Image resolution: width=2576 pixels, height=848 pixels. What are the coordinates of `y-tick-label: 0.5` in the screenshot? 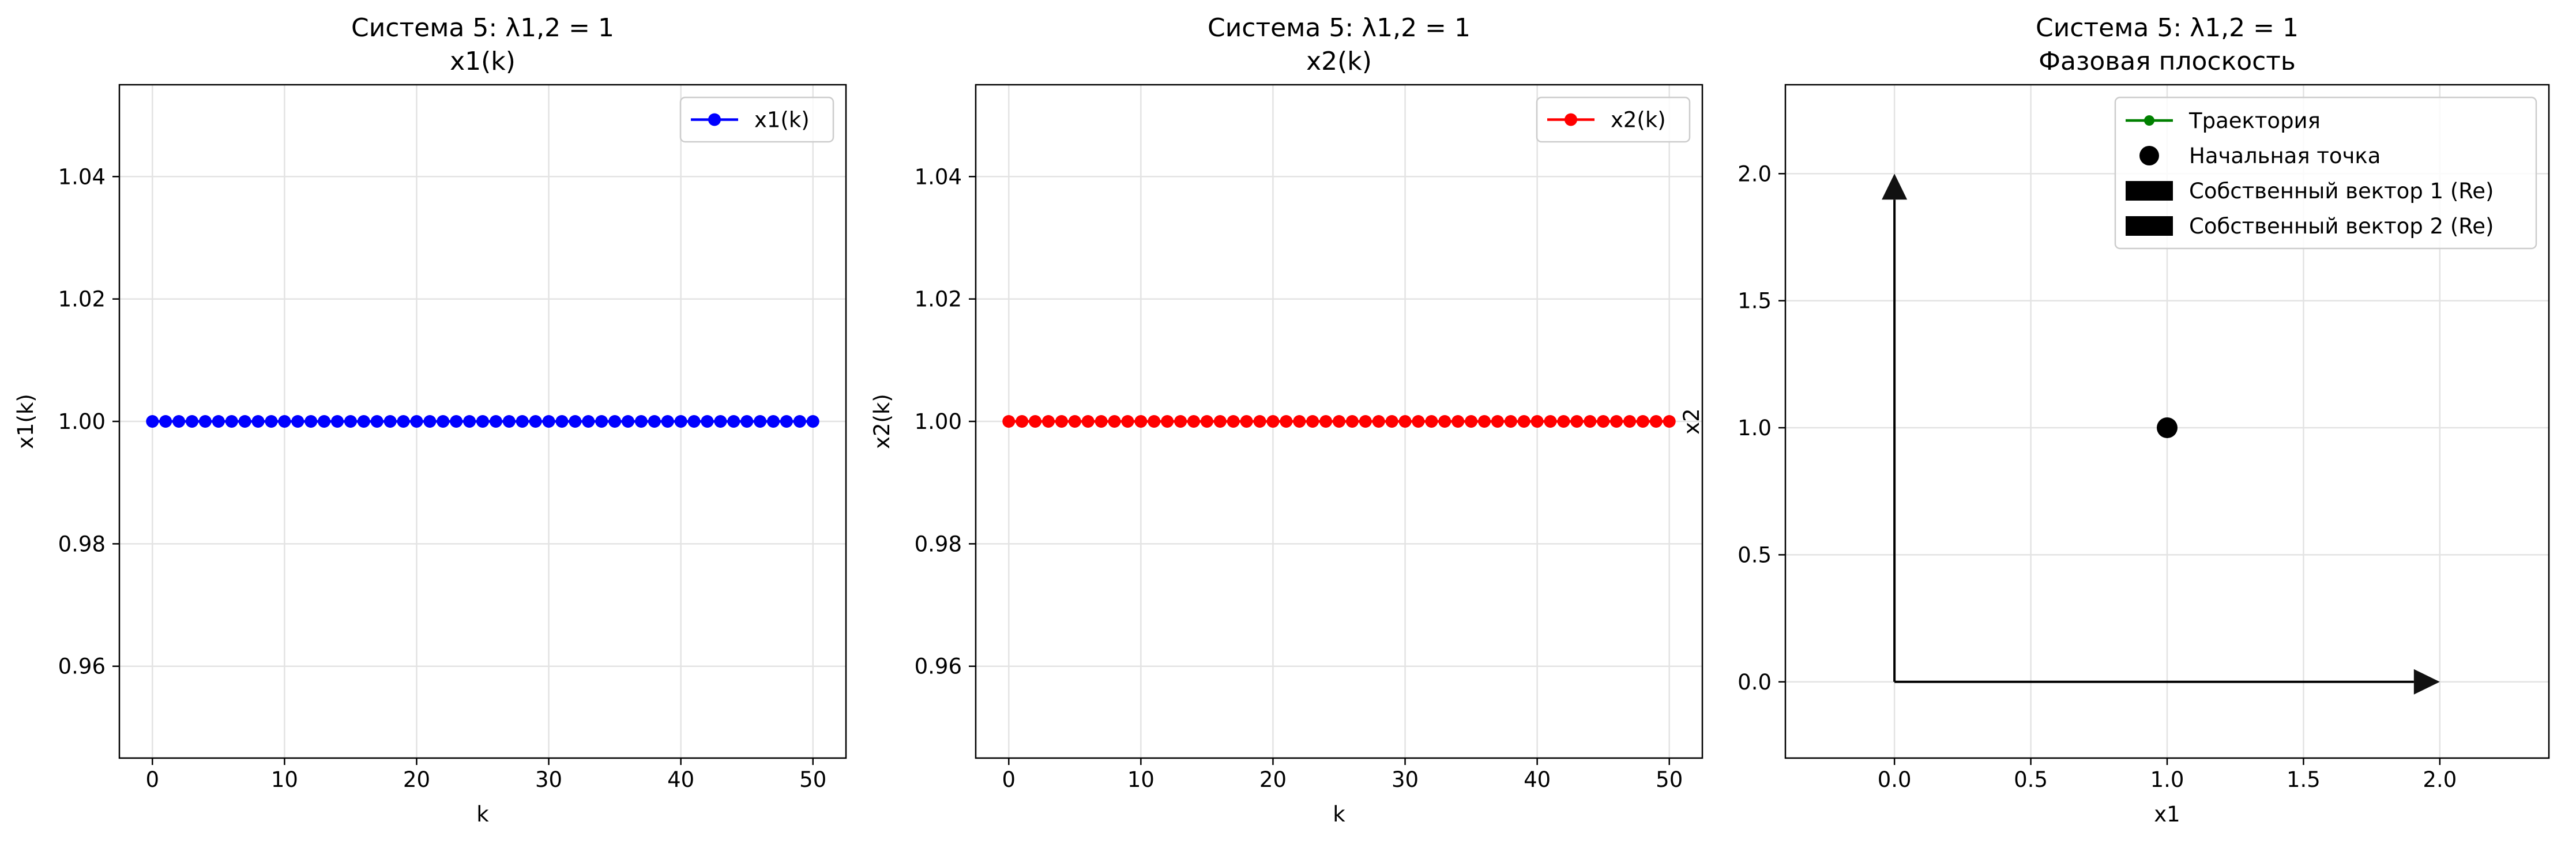 It's located at (1755, 555).